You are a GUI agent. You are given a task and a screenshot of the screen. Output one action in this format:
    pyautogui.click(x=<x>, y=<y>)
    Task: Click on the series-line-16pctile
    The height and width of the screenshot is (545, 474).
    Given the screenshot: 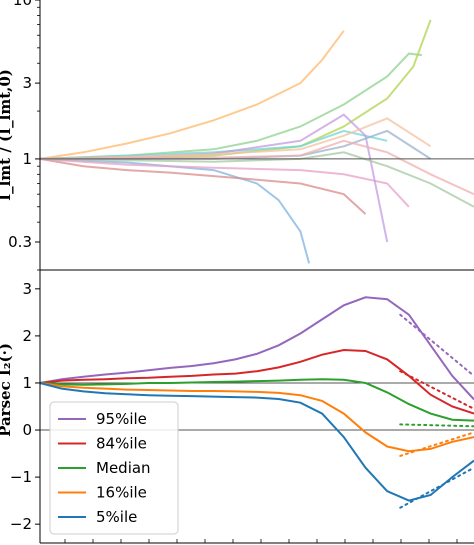 What is the action you would take?
    pyautogui.click(x=256, y=417)
    